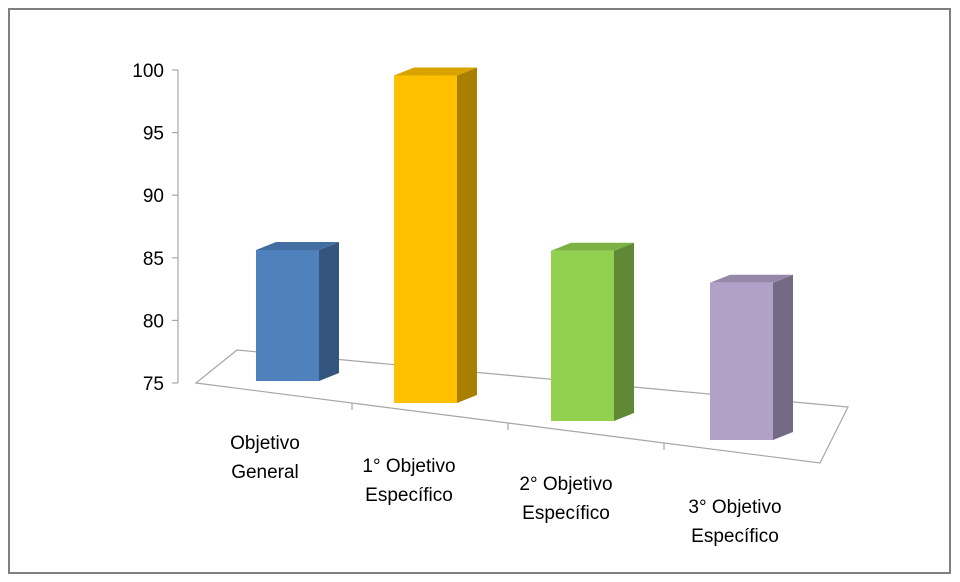 This screenshot has width=960, height=582. Describe the element at coordinates (265, 472) in the screenshot. I see `x-category-label: General` at that location.